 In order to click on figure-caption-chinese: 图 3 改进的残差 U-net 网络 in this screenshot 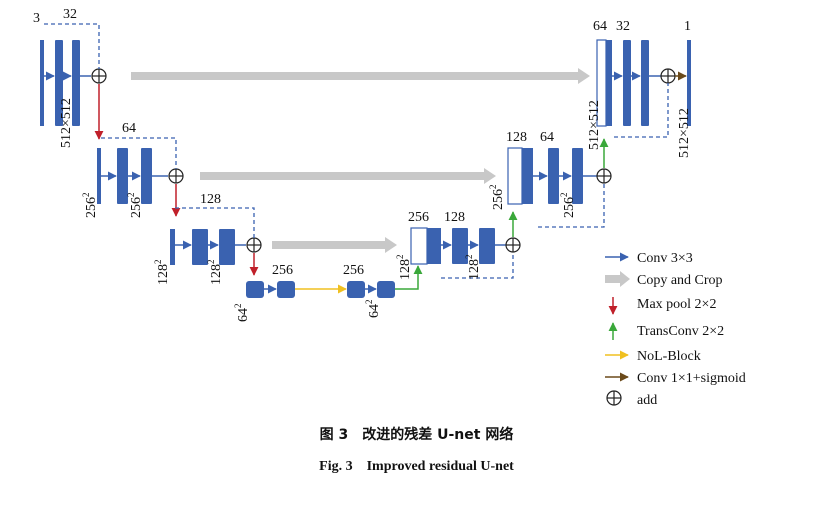, I will do `click(416, 435)`.